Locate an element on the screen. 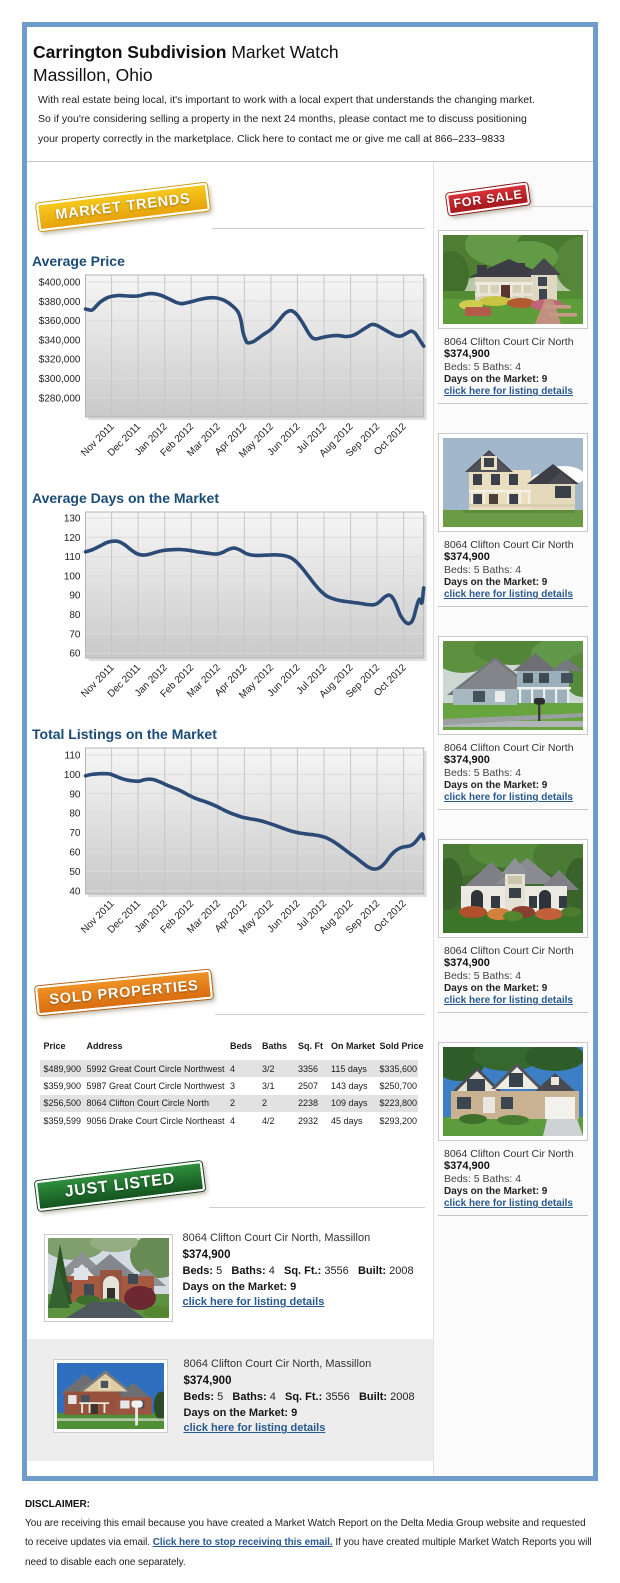 Image resolution: width=620 pixels, height=1583 pixels. svg-text: 120 is located at coordinates (72, 538).